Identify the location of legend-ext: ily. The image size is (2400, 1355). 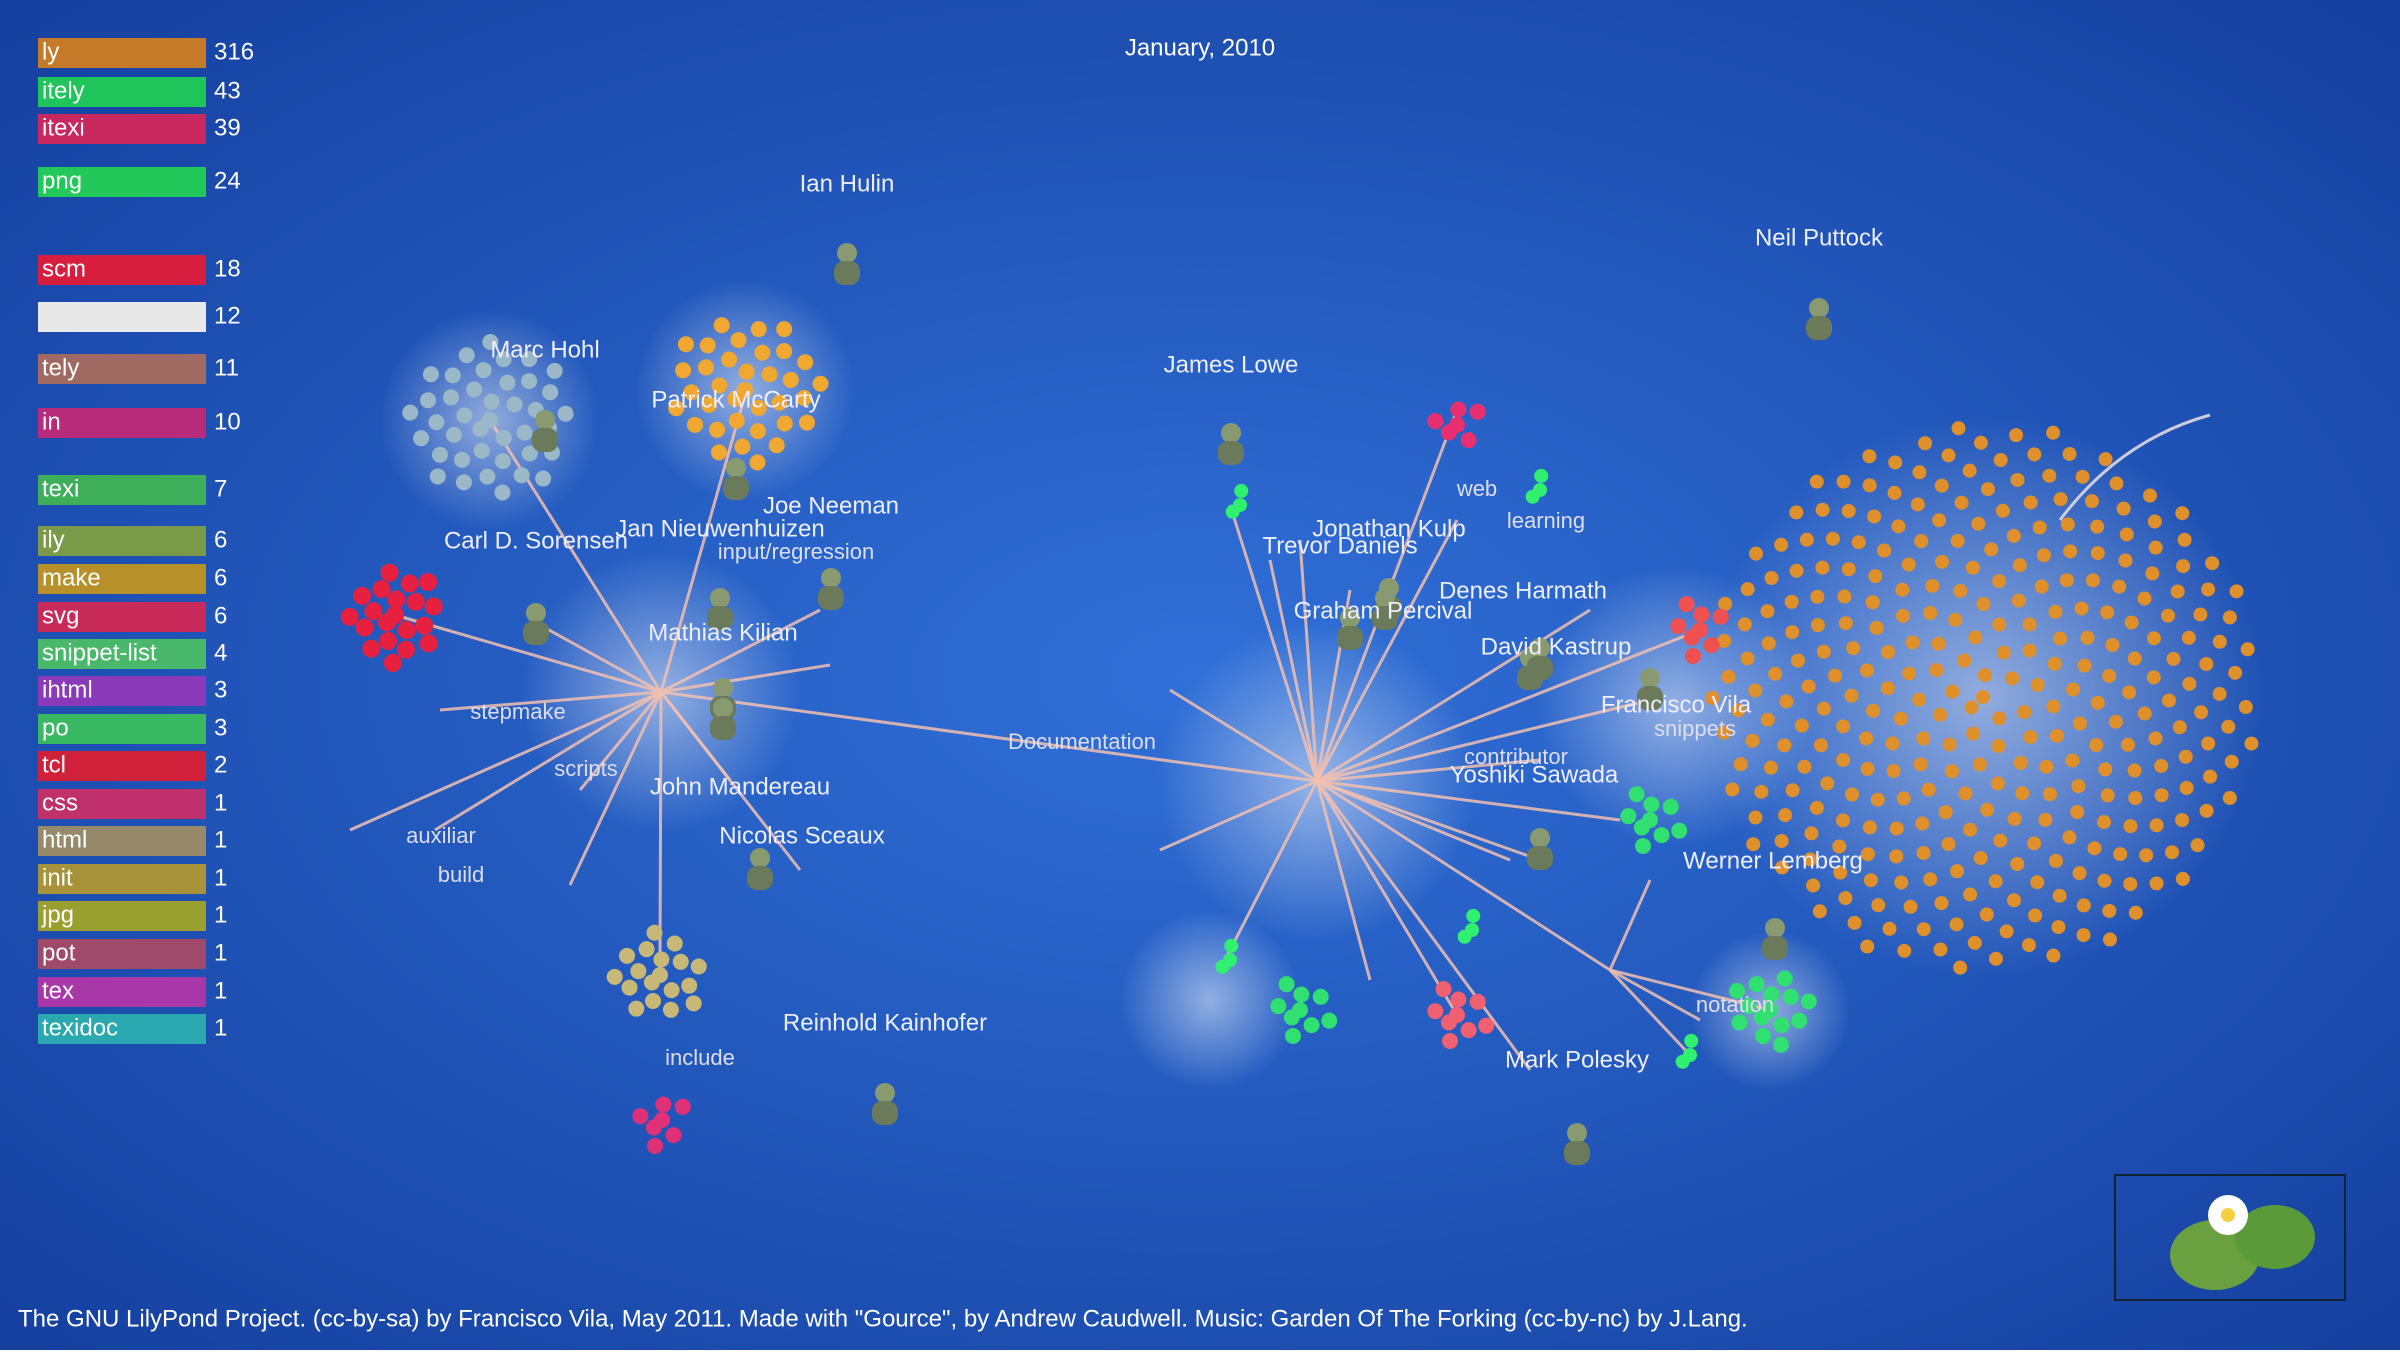
(53, 539).